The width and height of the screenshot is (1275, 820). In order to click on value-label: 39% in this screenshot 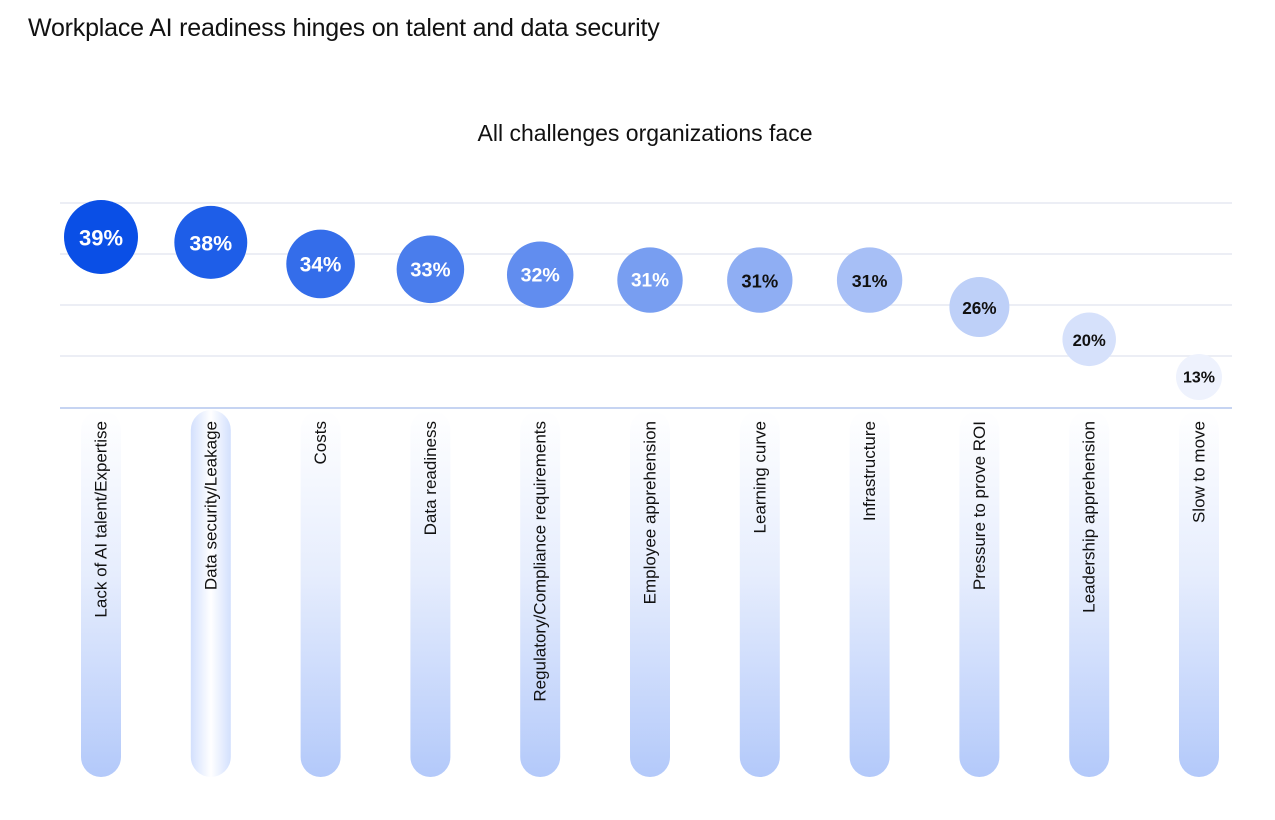, I will do `click(101, 238)`.